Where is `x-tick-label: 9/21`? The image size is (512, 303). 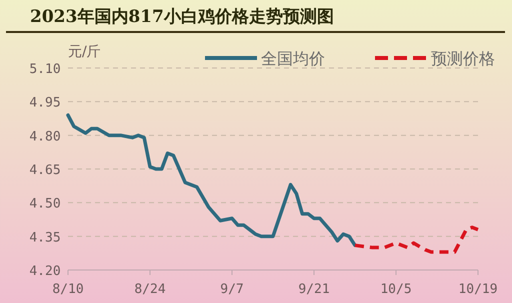
x-tick-label: 9/21 is located at coordinates (314, 289).